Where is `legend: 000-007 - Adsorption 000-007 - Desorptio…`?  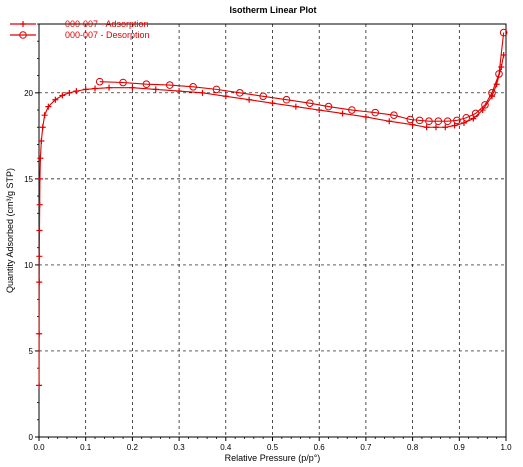
legend: 000-007 - Adsorption 000-007 - Desorptio… is located at coordinates (80, 29).